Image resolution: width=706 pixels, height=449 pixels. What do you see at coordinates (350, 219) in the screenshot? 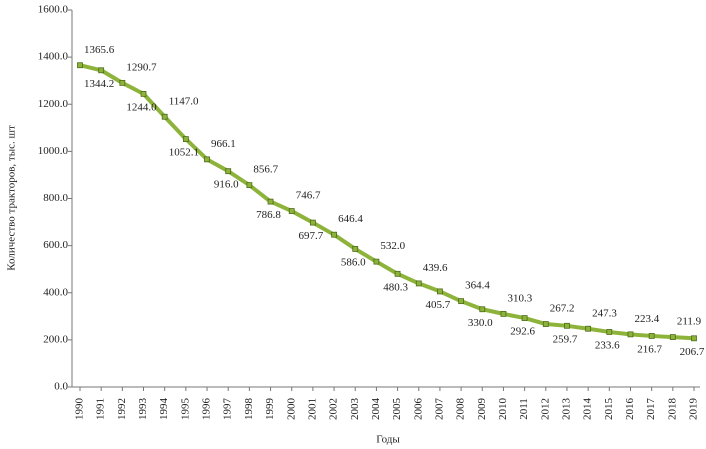
I see `data-label: 646.4` at bounding box center [350, 219].